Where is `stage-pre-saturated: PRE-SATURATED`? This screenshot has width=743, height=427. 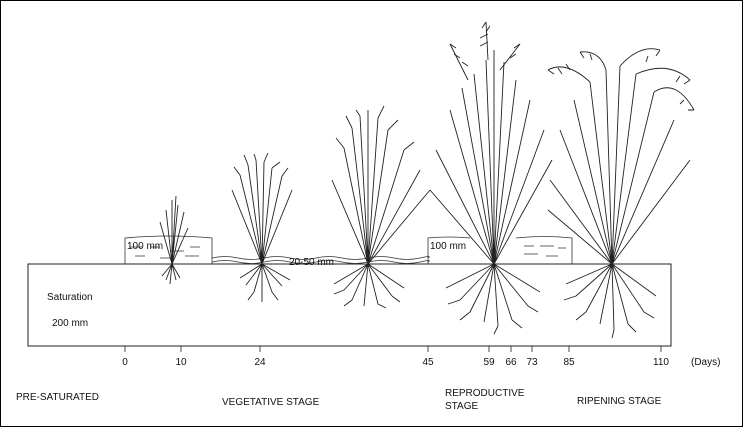
stage-pre-saturated: PRE-SATURATED is located at coordinates (57, 397).